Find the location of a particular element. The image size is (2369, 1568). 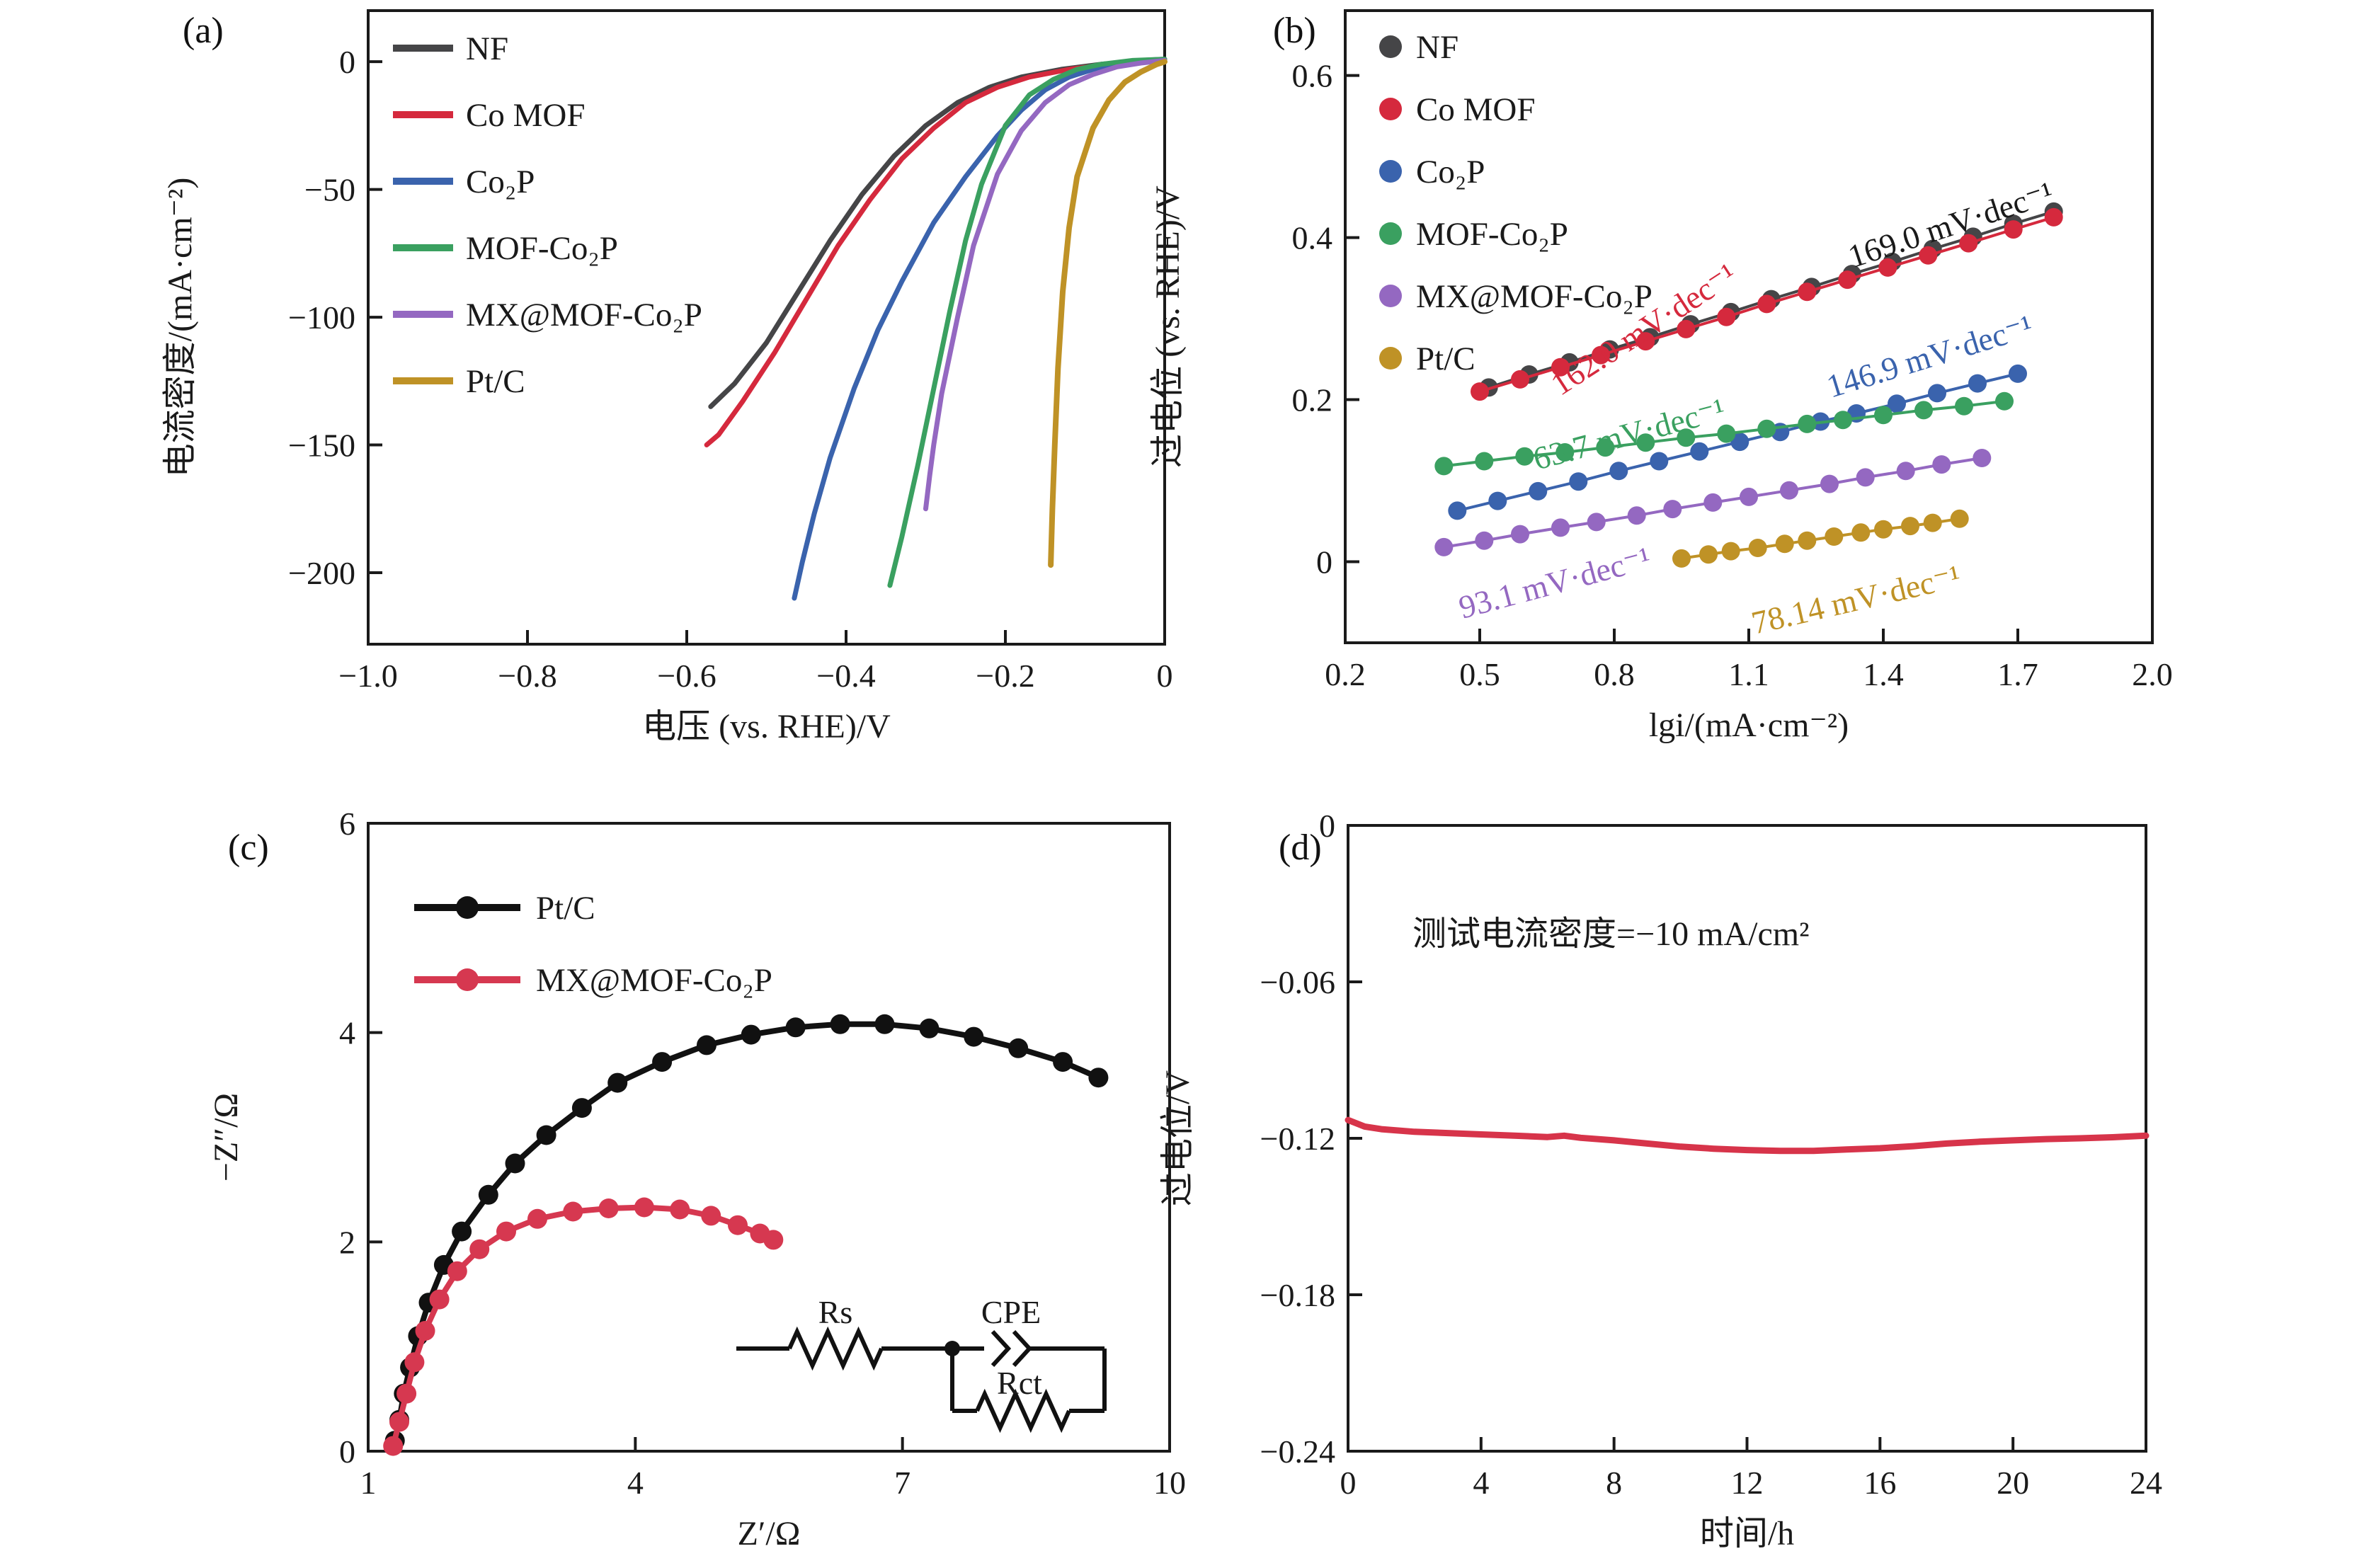

x-tick-label: 1.1 is located at coordinates (1748, 674).